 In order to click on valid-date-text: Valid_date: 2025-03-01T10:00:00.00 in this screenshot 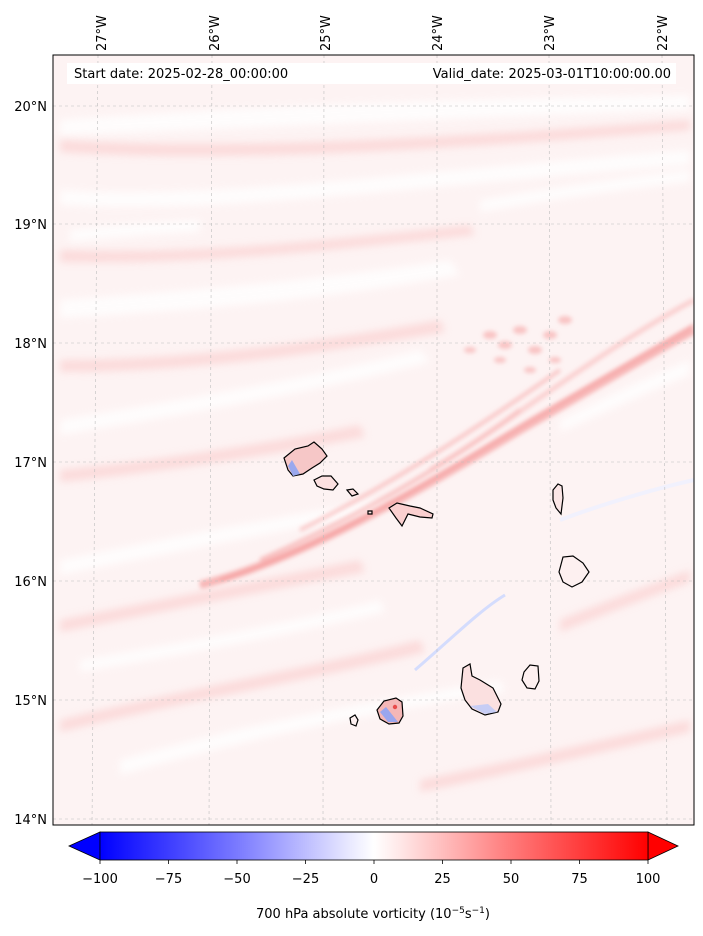, I will do `click(552, 74)`.